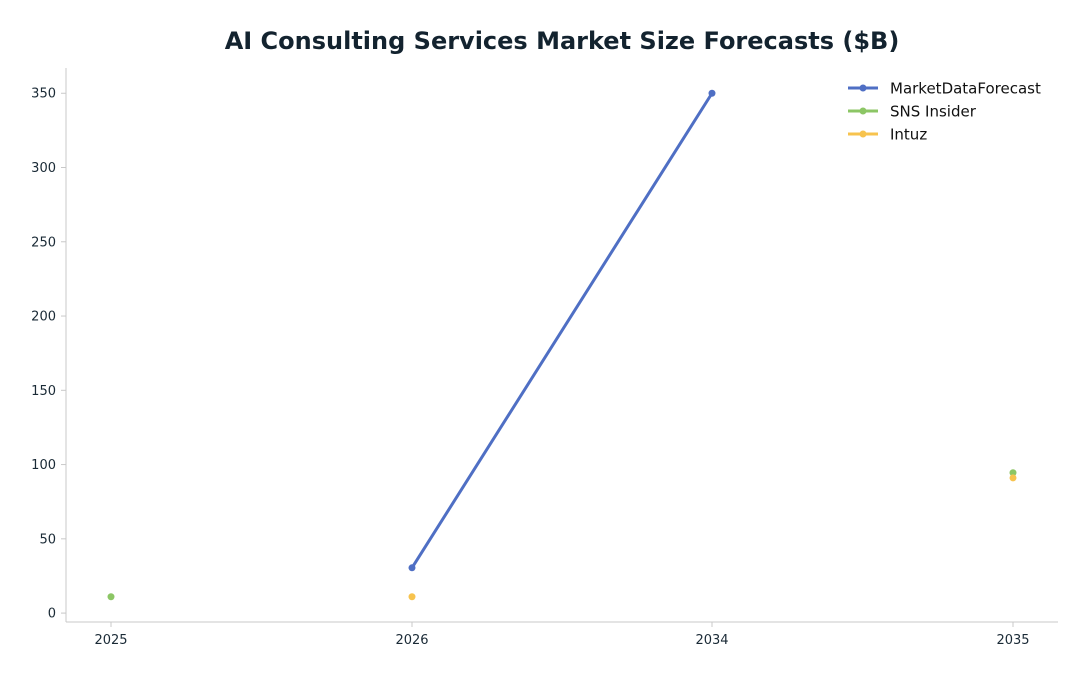  Describe the element at coordinates (908, 135) in the screenshot. I see `legend-label: Intuz` at that location.